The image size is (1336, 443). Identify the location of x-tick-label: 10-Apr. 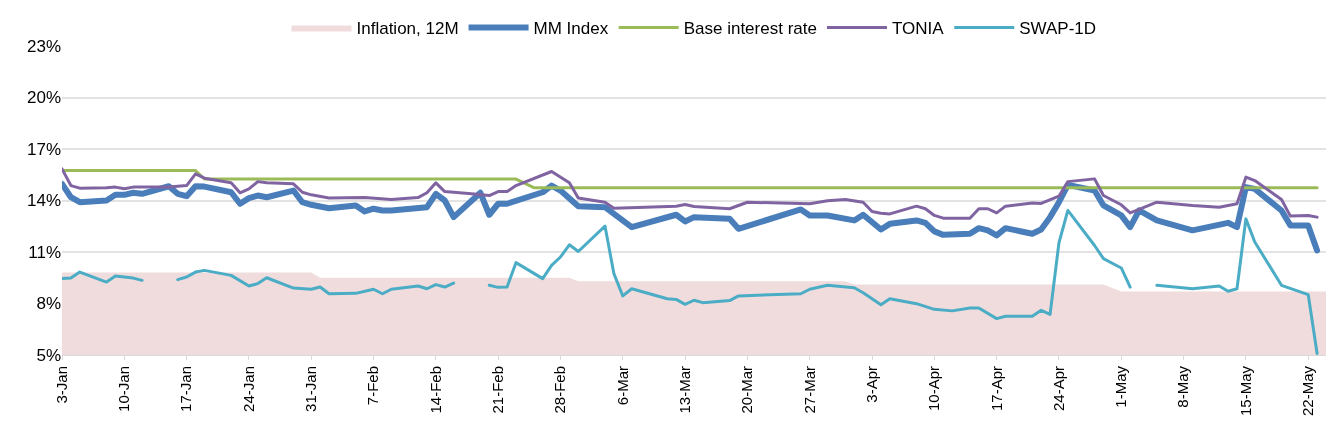
(934, 389).